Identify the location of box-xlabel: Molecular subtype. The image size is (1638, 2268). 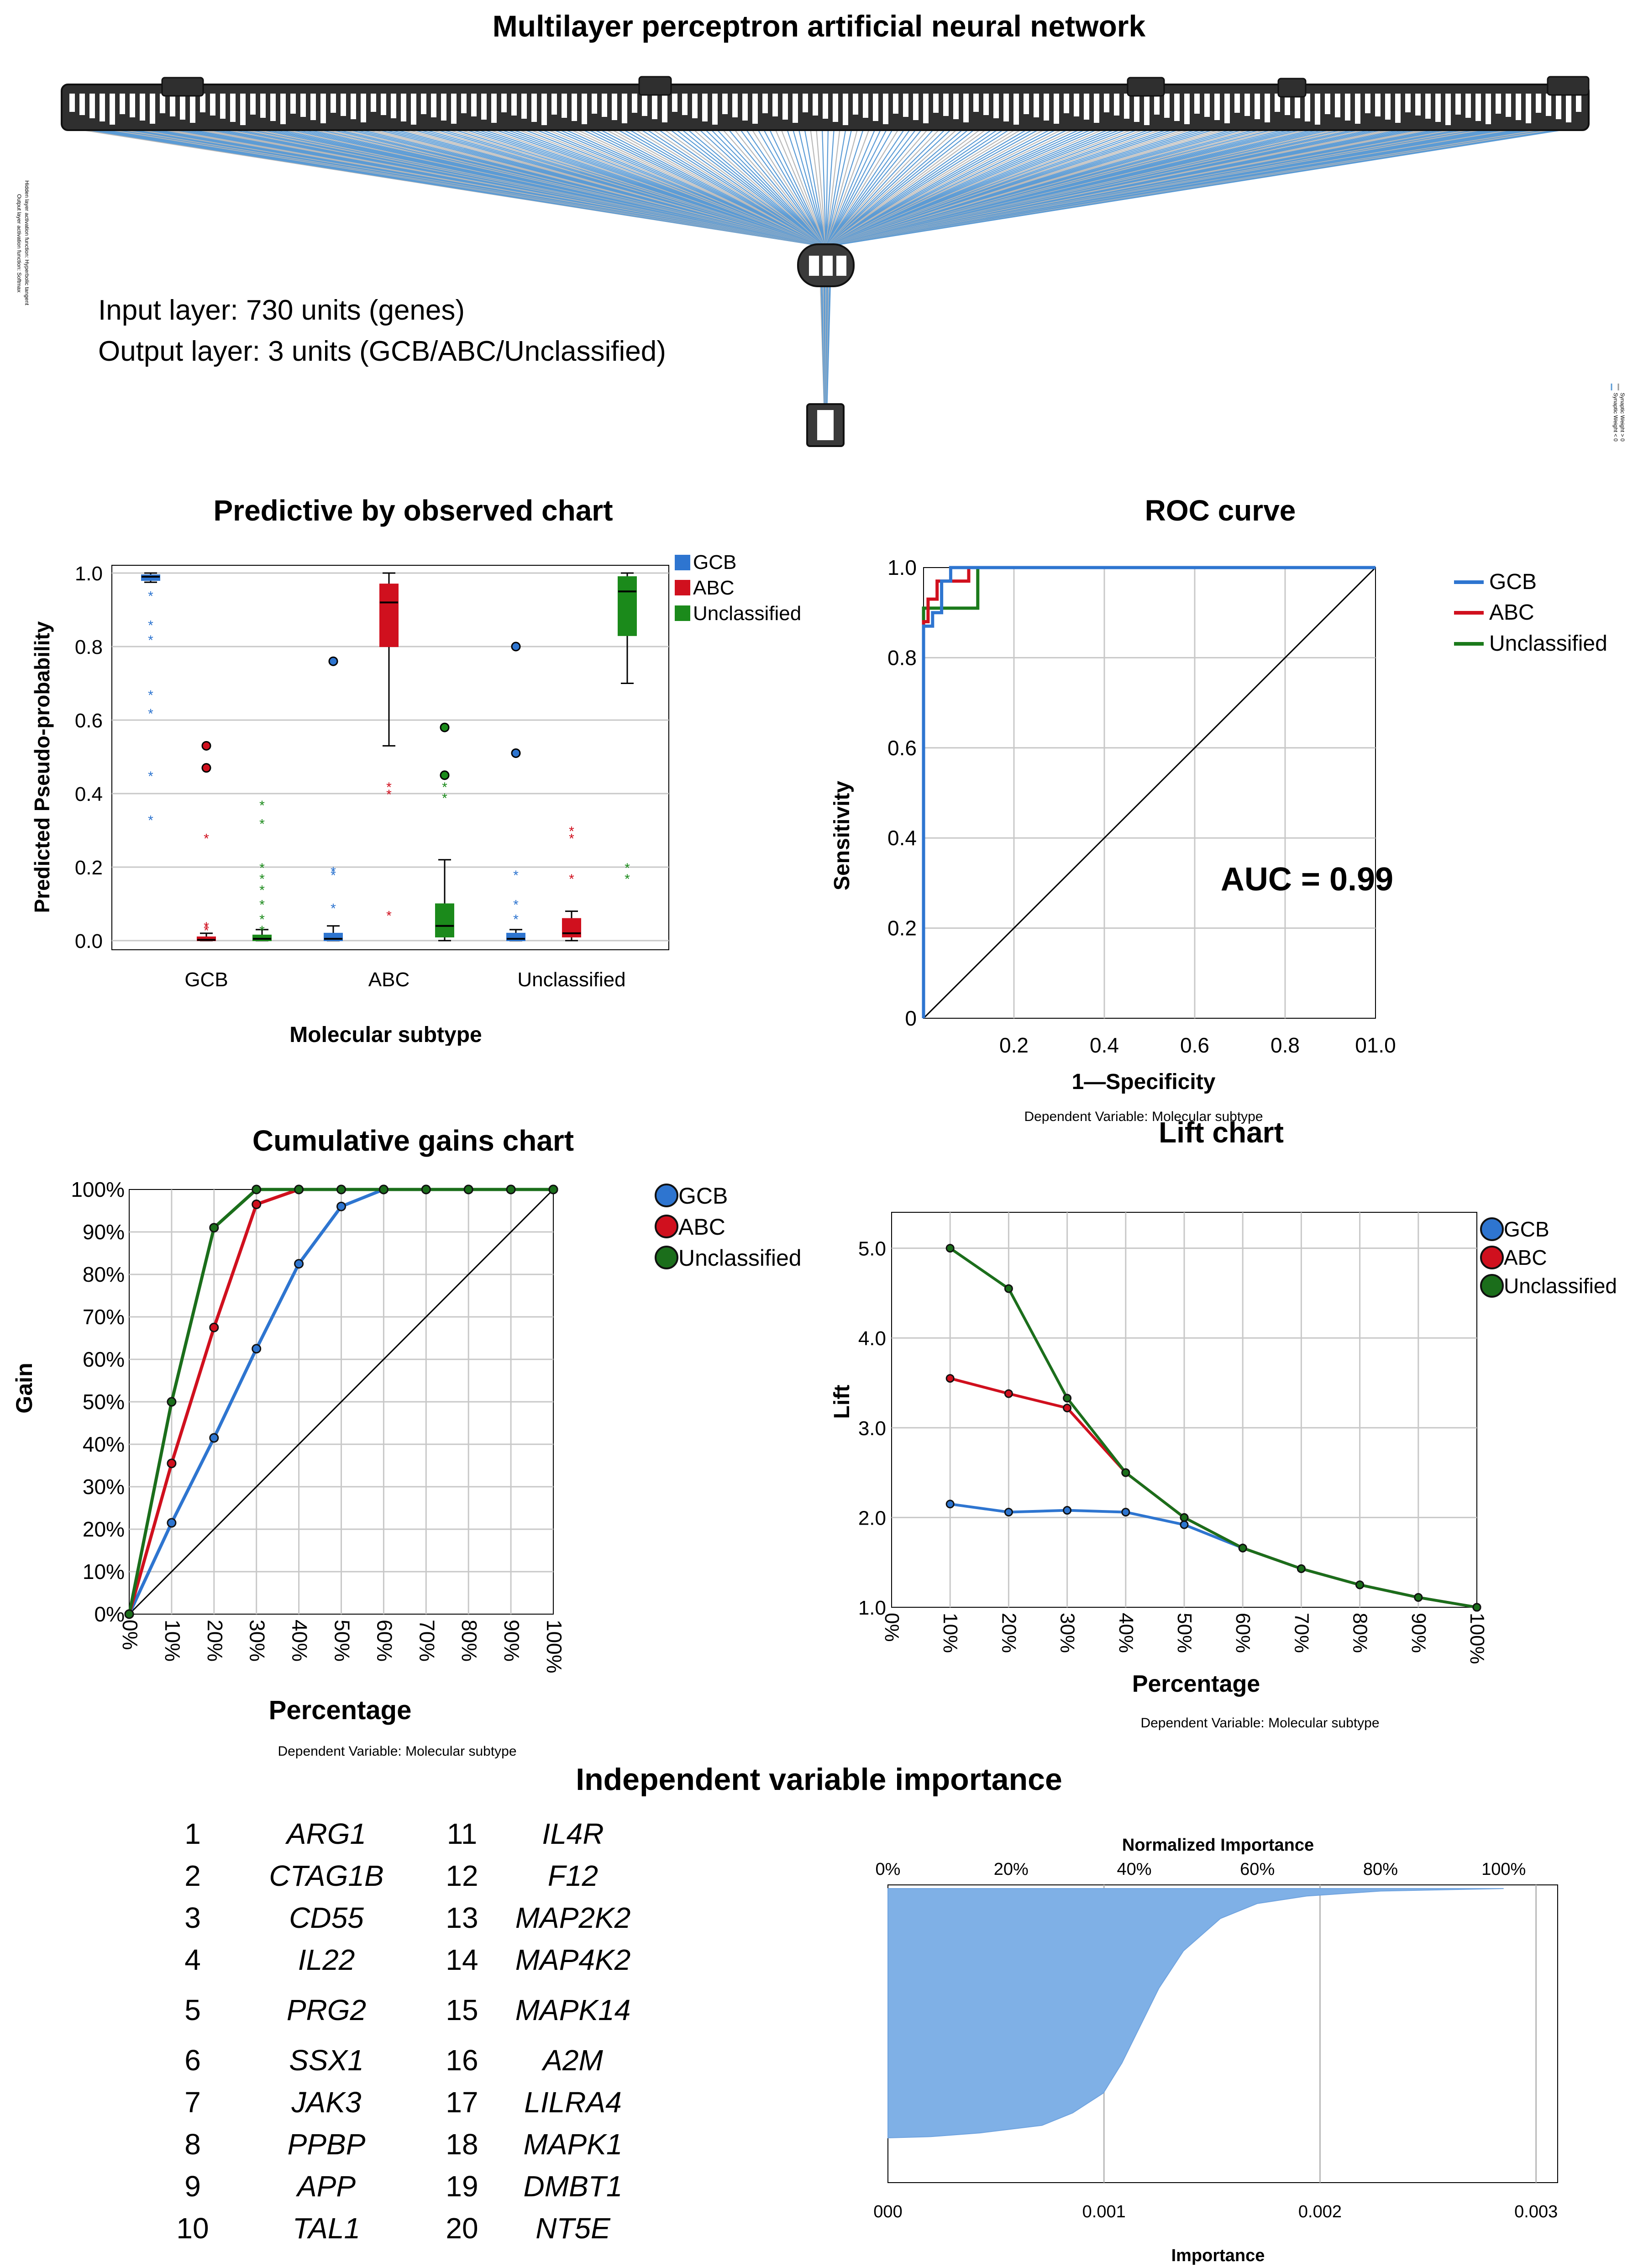
(386, 1034).